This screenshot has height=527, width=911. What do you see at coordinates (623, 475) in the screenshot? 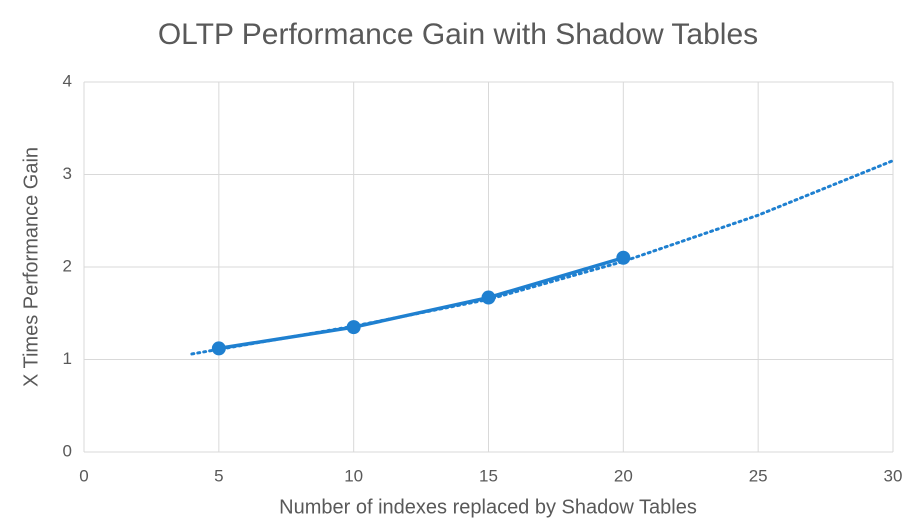
I see `x-tick-label: 20` at bounding box center [623, 475].